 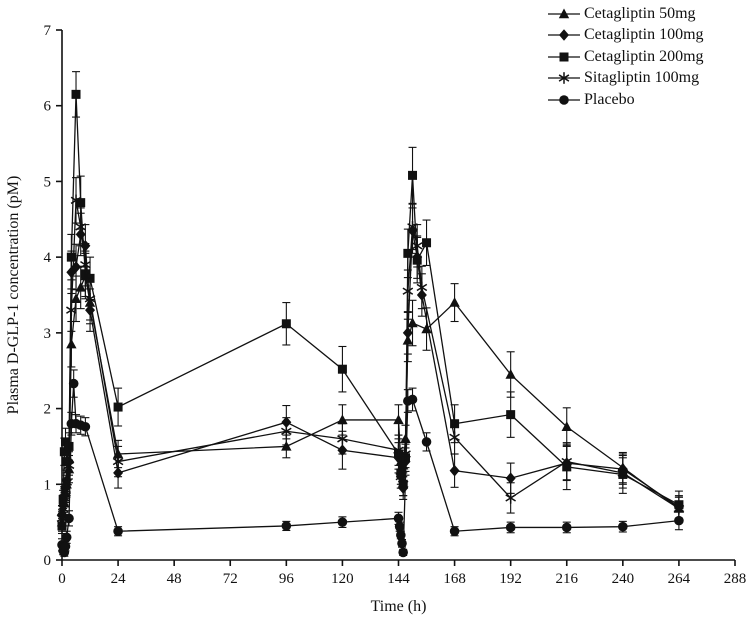 What do you see at coordinates (62, 579) in the screenshot?
I see `x-tick-label: 0` at bounding box center [62, 579].